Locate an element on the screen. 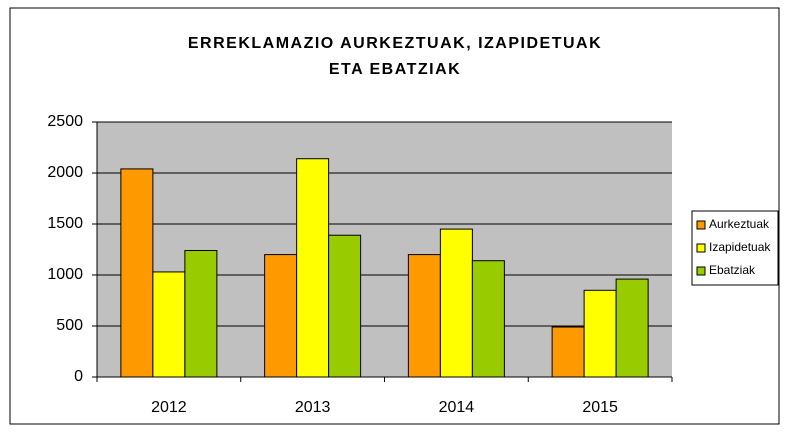 The height and width of the screenshot is (432, 789). y-tick-label: 1000 is located at coordinates (65, 274).